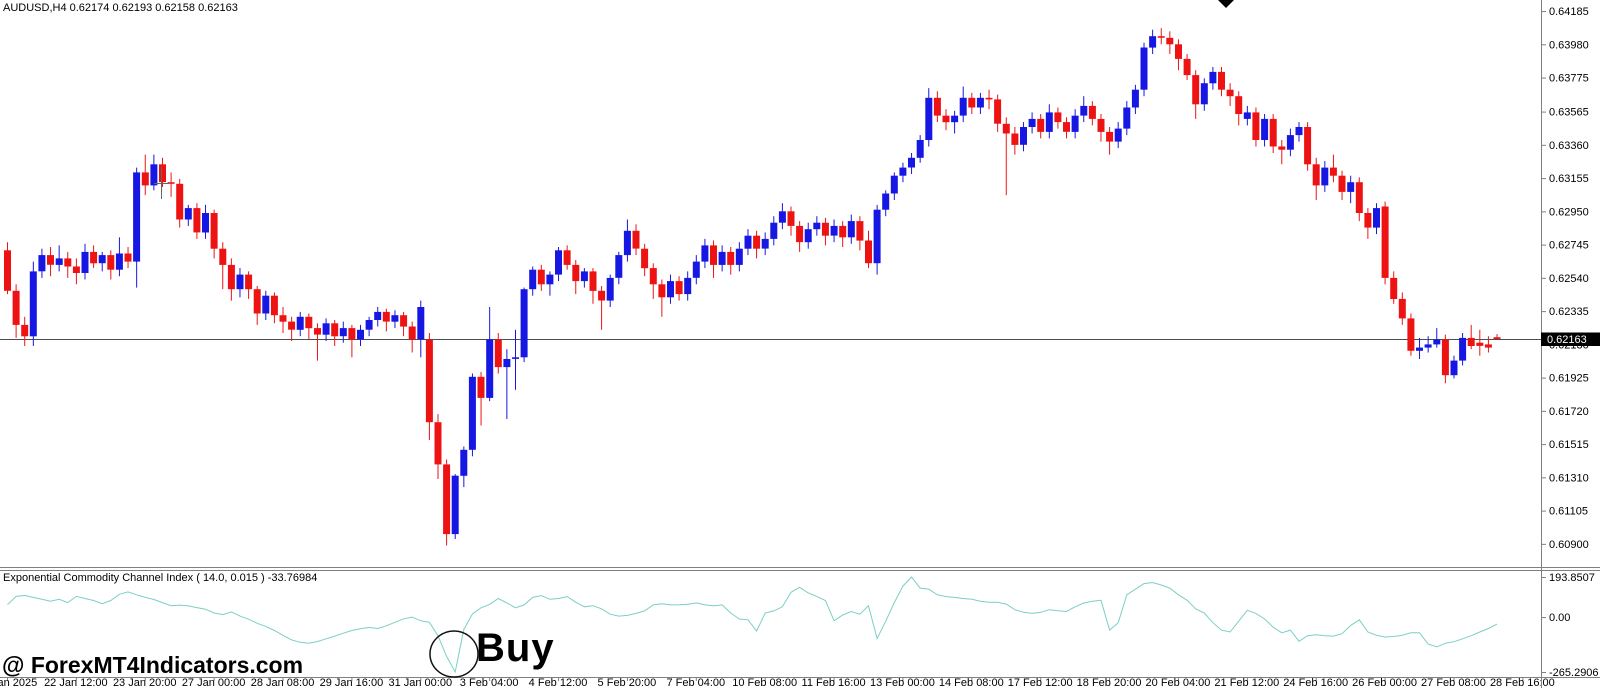 The width and height of the screenshot is (1600, 688). Describe the element at coordinates (1559, 618) in the screenshot. I see `indicator-axis-label: 0.00` at that location.